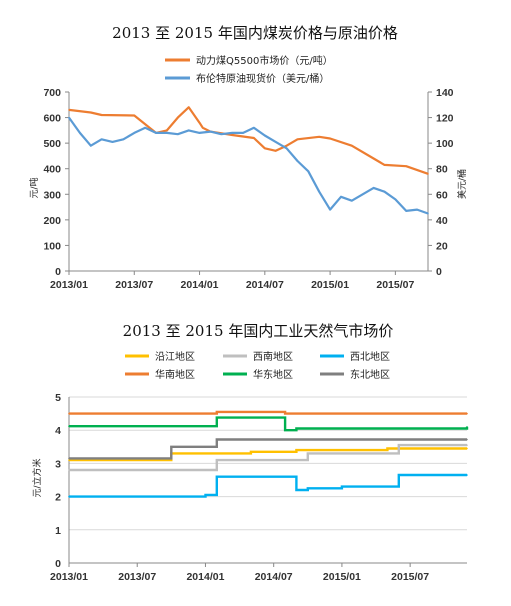 This screenshot has width=511, height=606. Describe the element at coordinates (445, 144) in the screenshot. I see `chart1-y2tick-label-5: 100` at that location.